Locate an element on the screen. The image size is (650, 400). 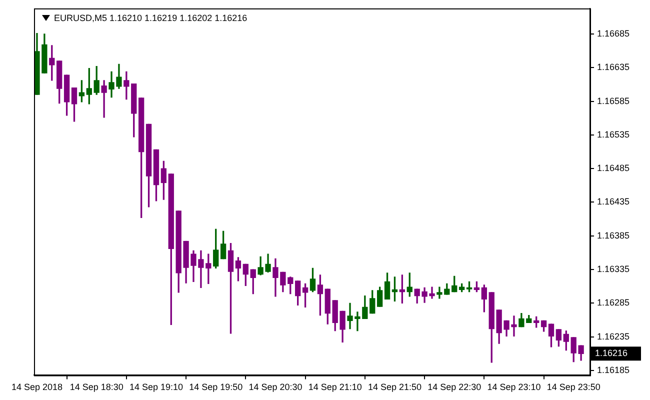
x-tick-label: 14 Sep 19:10 is located at coordinates (156, 387).